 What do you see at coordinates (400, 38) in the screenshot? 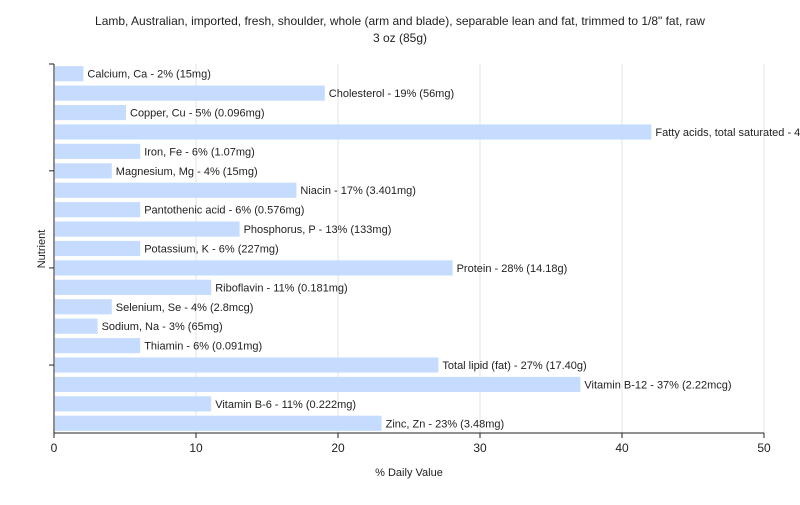
I see `chart-title-line-2: 3 oz (85g)` at bounding box center [400, 38].